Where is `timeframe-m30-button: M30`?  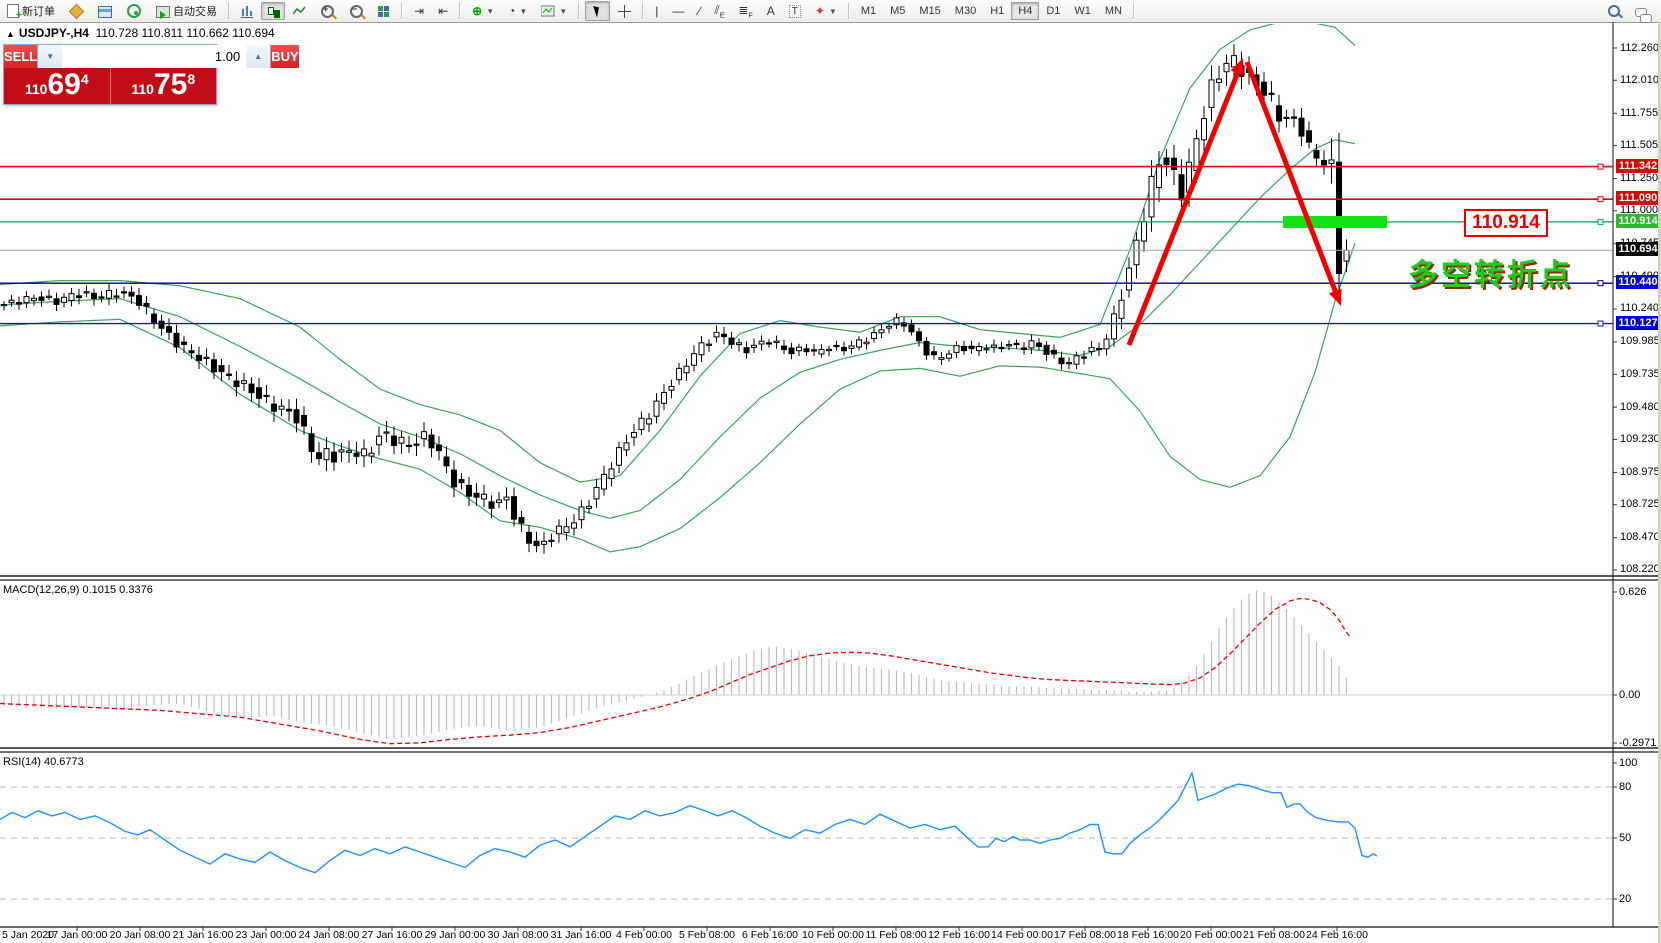 timeframe-m30-button: M30 is located at coordinates (965, 11).